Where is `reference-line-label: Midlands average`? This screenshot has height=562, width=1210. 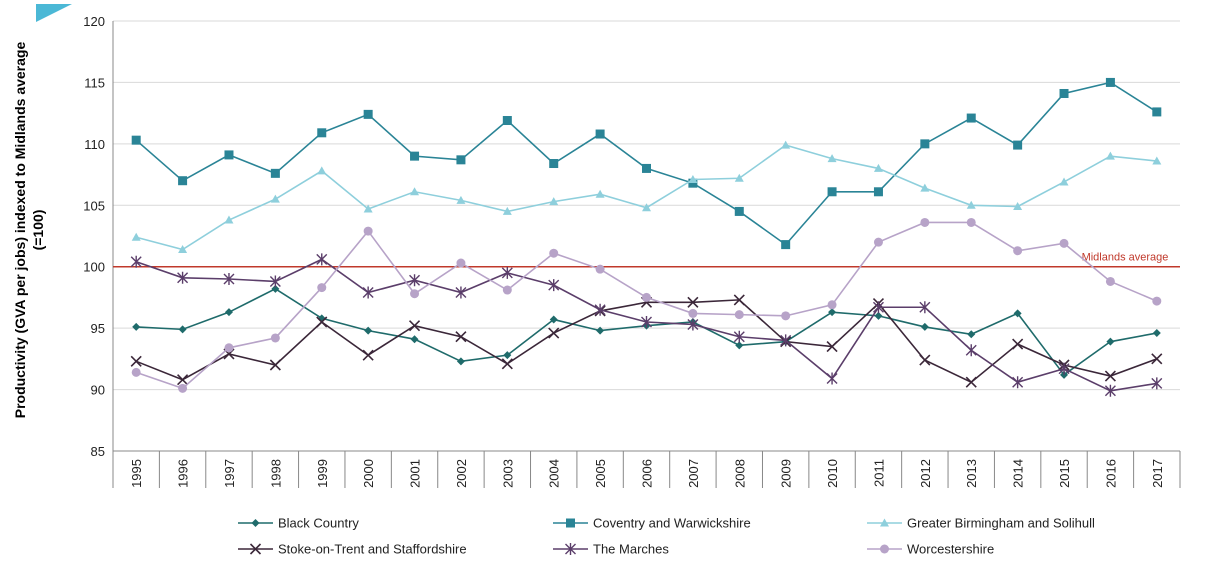 reference-line-label: Midlands average is located at coordinates (1125, 258).